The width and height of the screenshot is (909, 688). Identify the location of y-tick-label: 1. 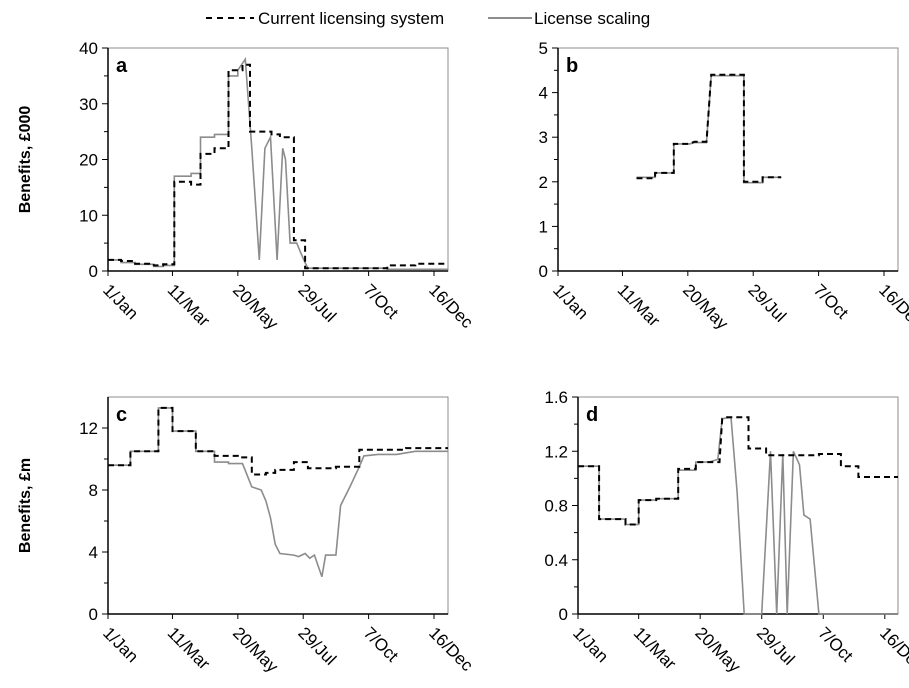
(543, 226).